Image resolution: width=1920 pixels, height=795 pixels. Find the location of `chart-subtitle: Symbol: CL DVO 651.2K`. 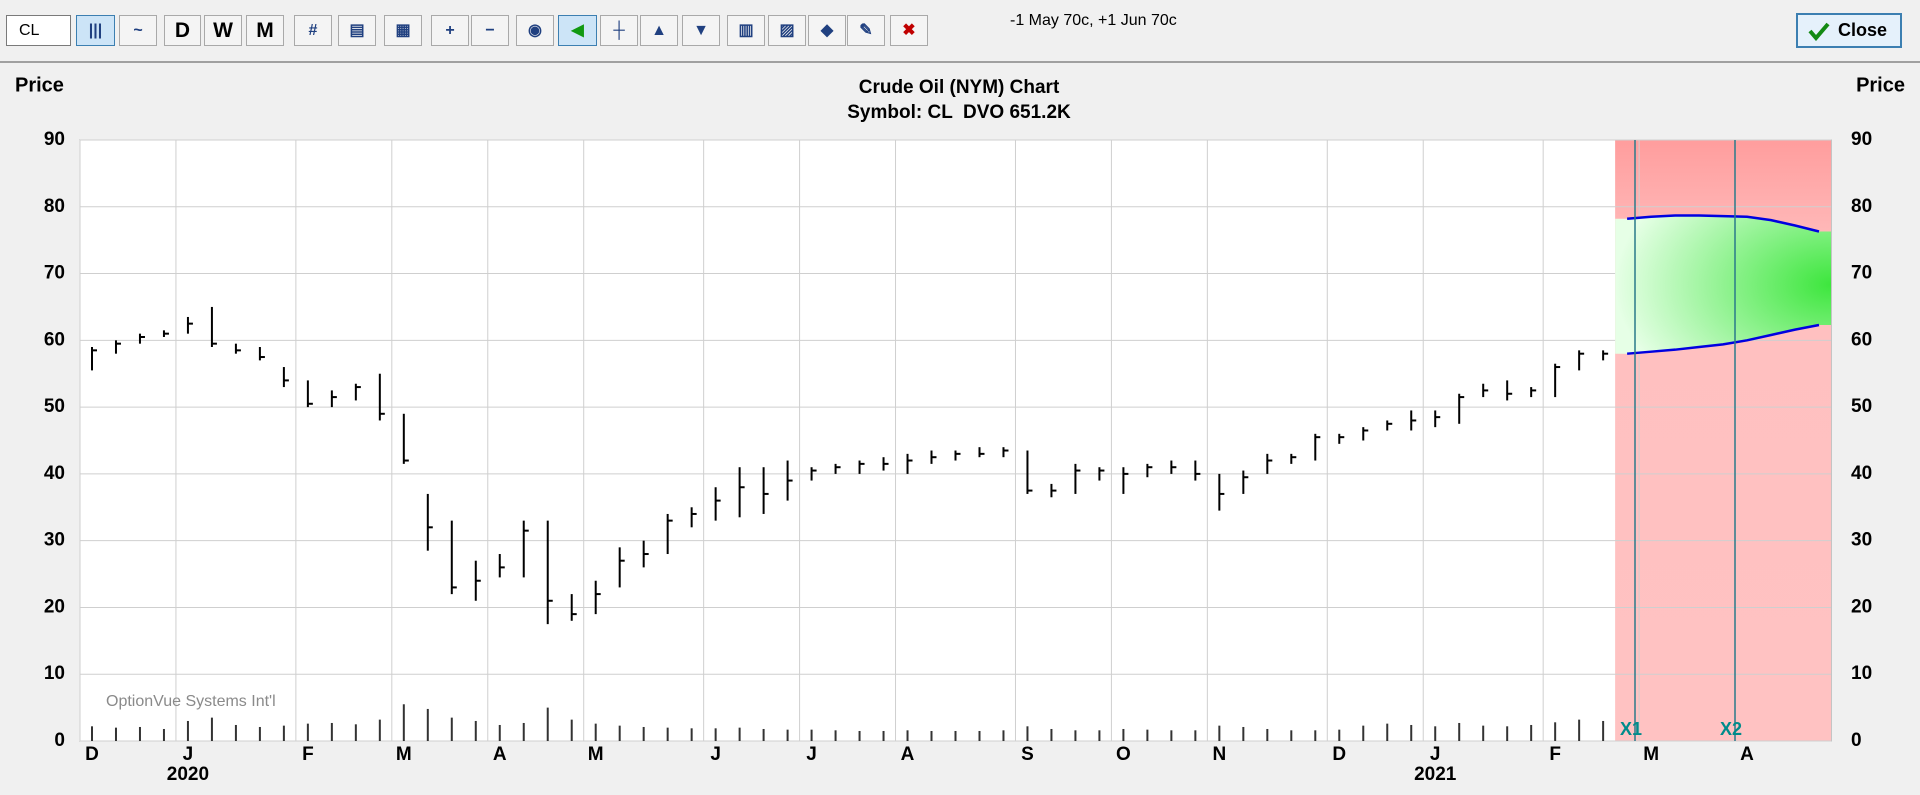

chart-subtitle: Symbol: CL DVO 651.2K is located at coordinates (959, 112).